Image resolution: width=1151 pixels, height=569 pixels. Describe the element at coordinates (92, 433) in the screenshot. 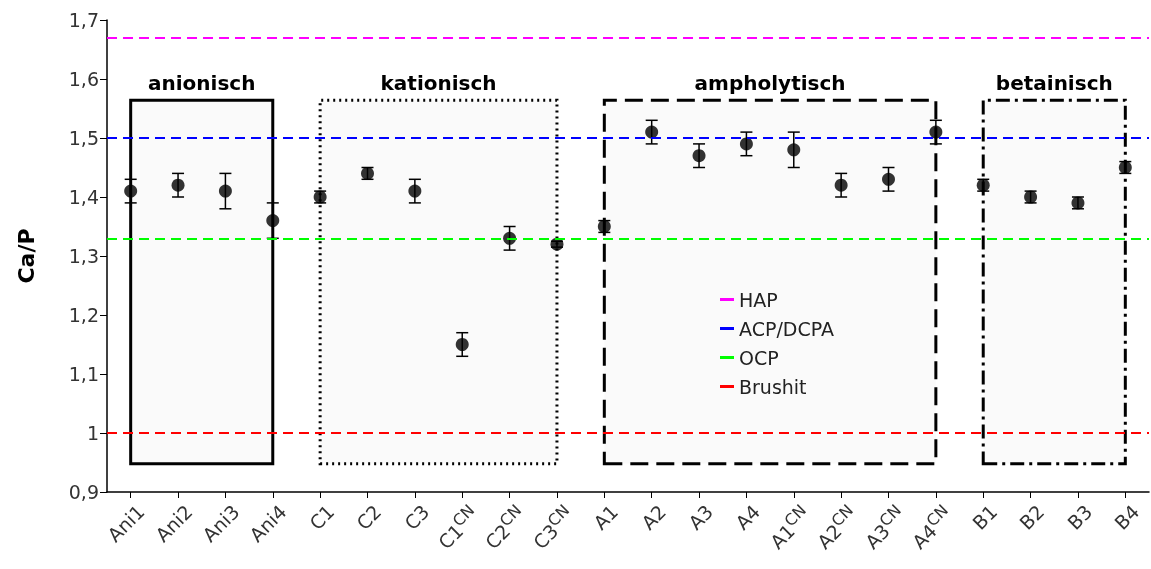

I see `y-tick-label: 1` at that location.